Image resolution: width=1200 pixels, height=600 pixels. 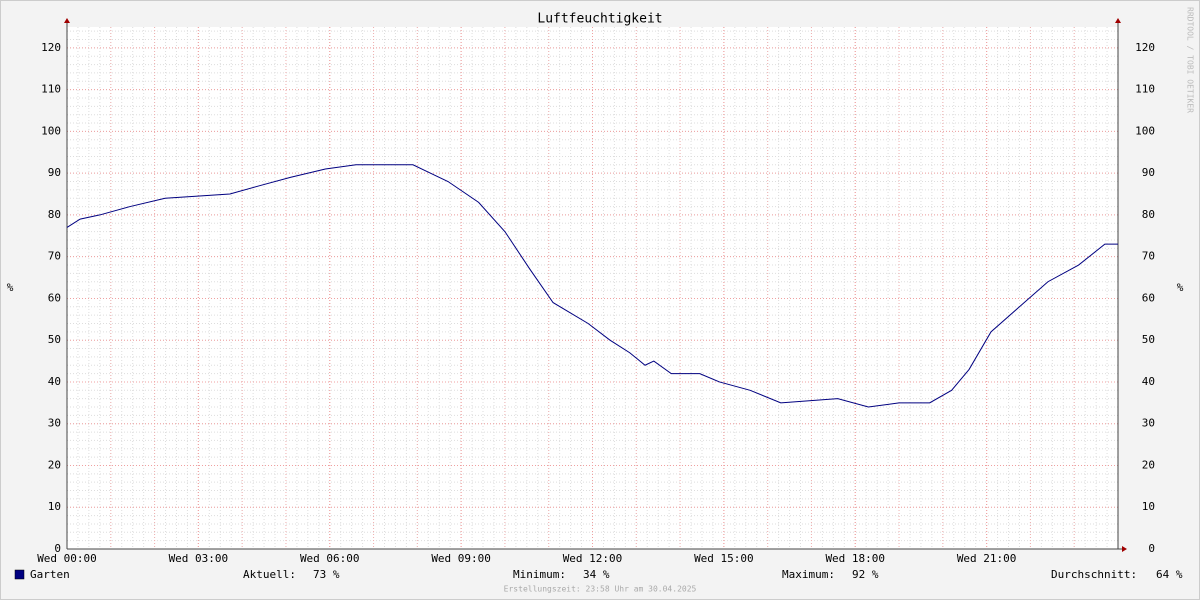 What do you see at coordinates (1148, 464) in the screenshot?
I see `y2-tick-label: 20` at bounding box center [1148, 464].